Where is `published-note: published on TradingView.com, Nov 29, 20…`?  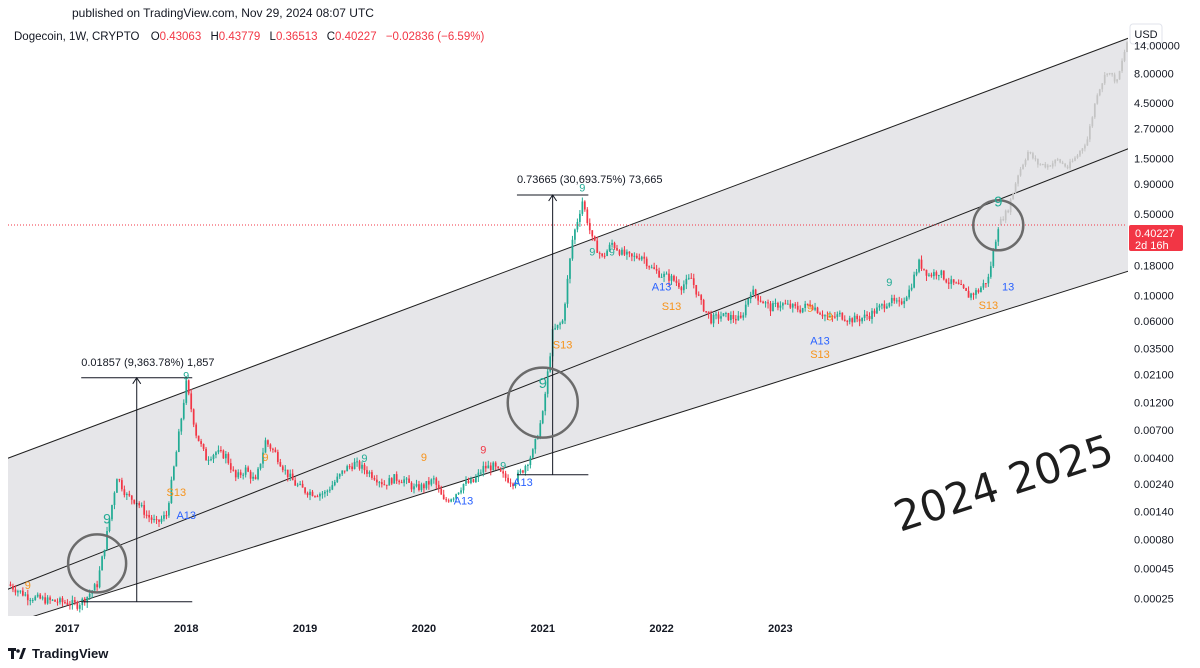
published-note: published on TradingView.com, Nov 29, 20… is located at coordinates (223, 13).